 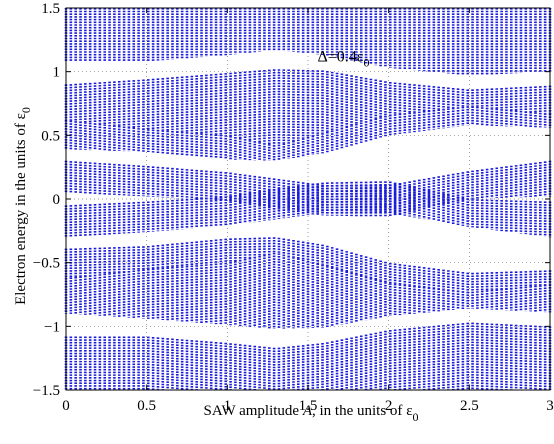 What do you see at coordinates (50, 136) in the screenshot?
I see `y-tick-label-4: 0.5` at bounding box center [50, 136].